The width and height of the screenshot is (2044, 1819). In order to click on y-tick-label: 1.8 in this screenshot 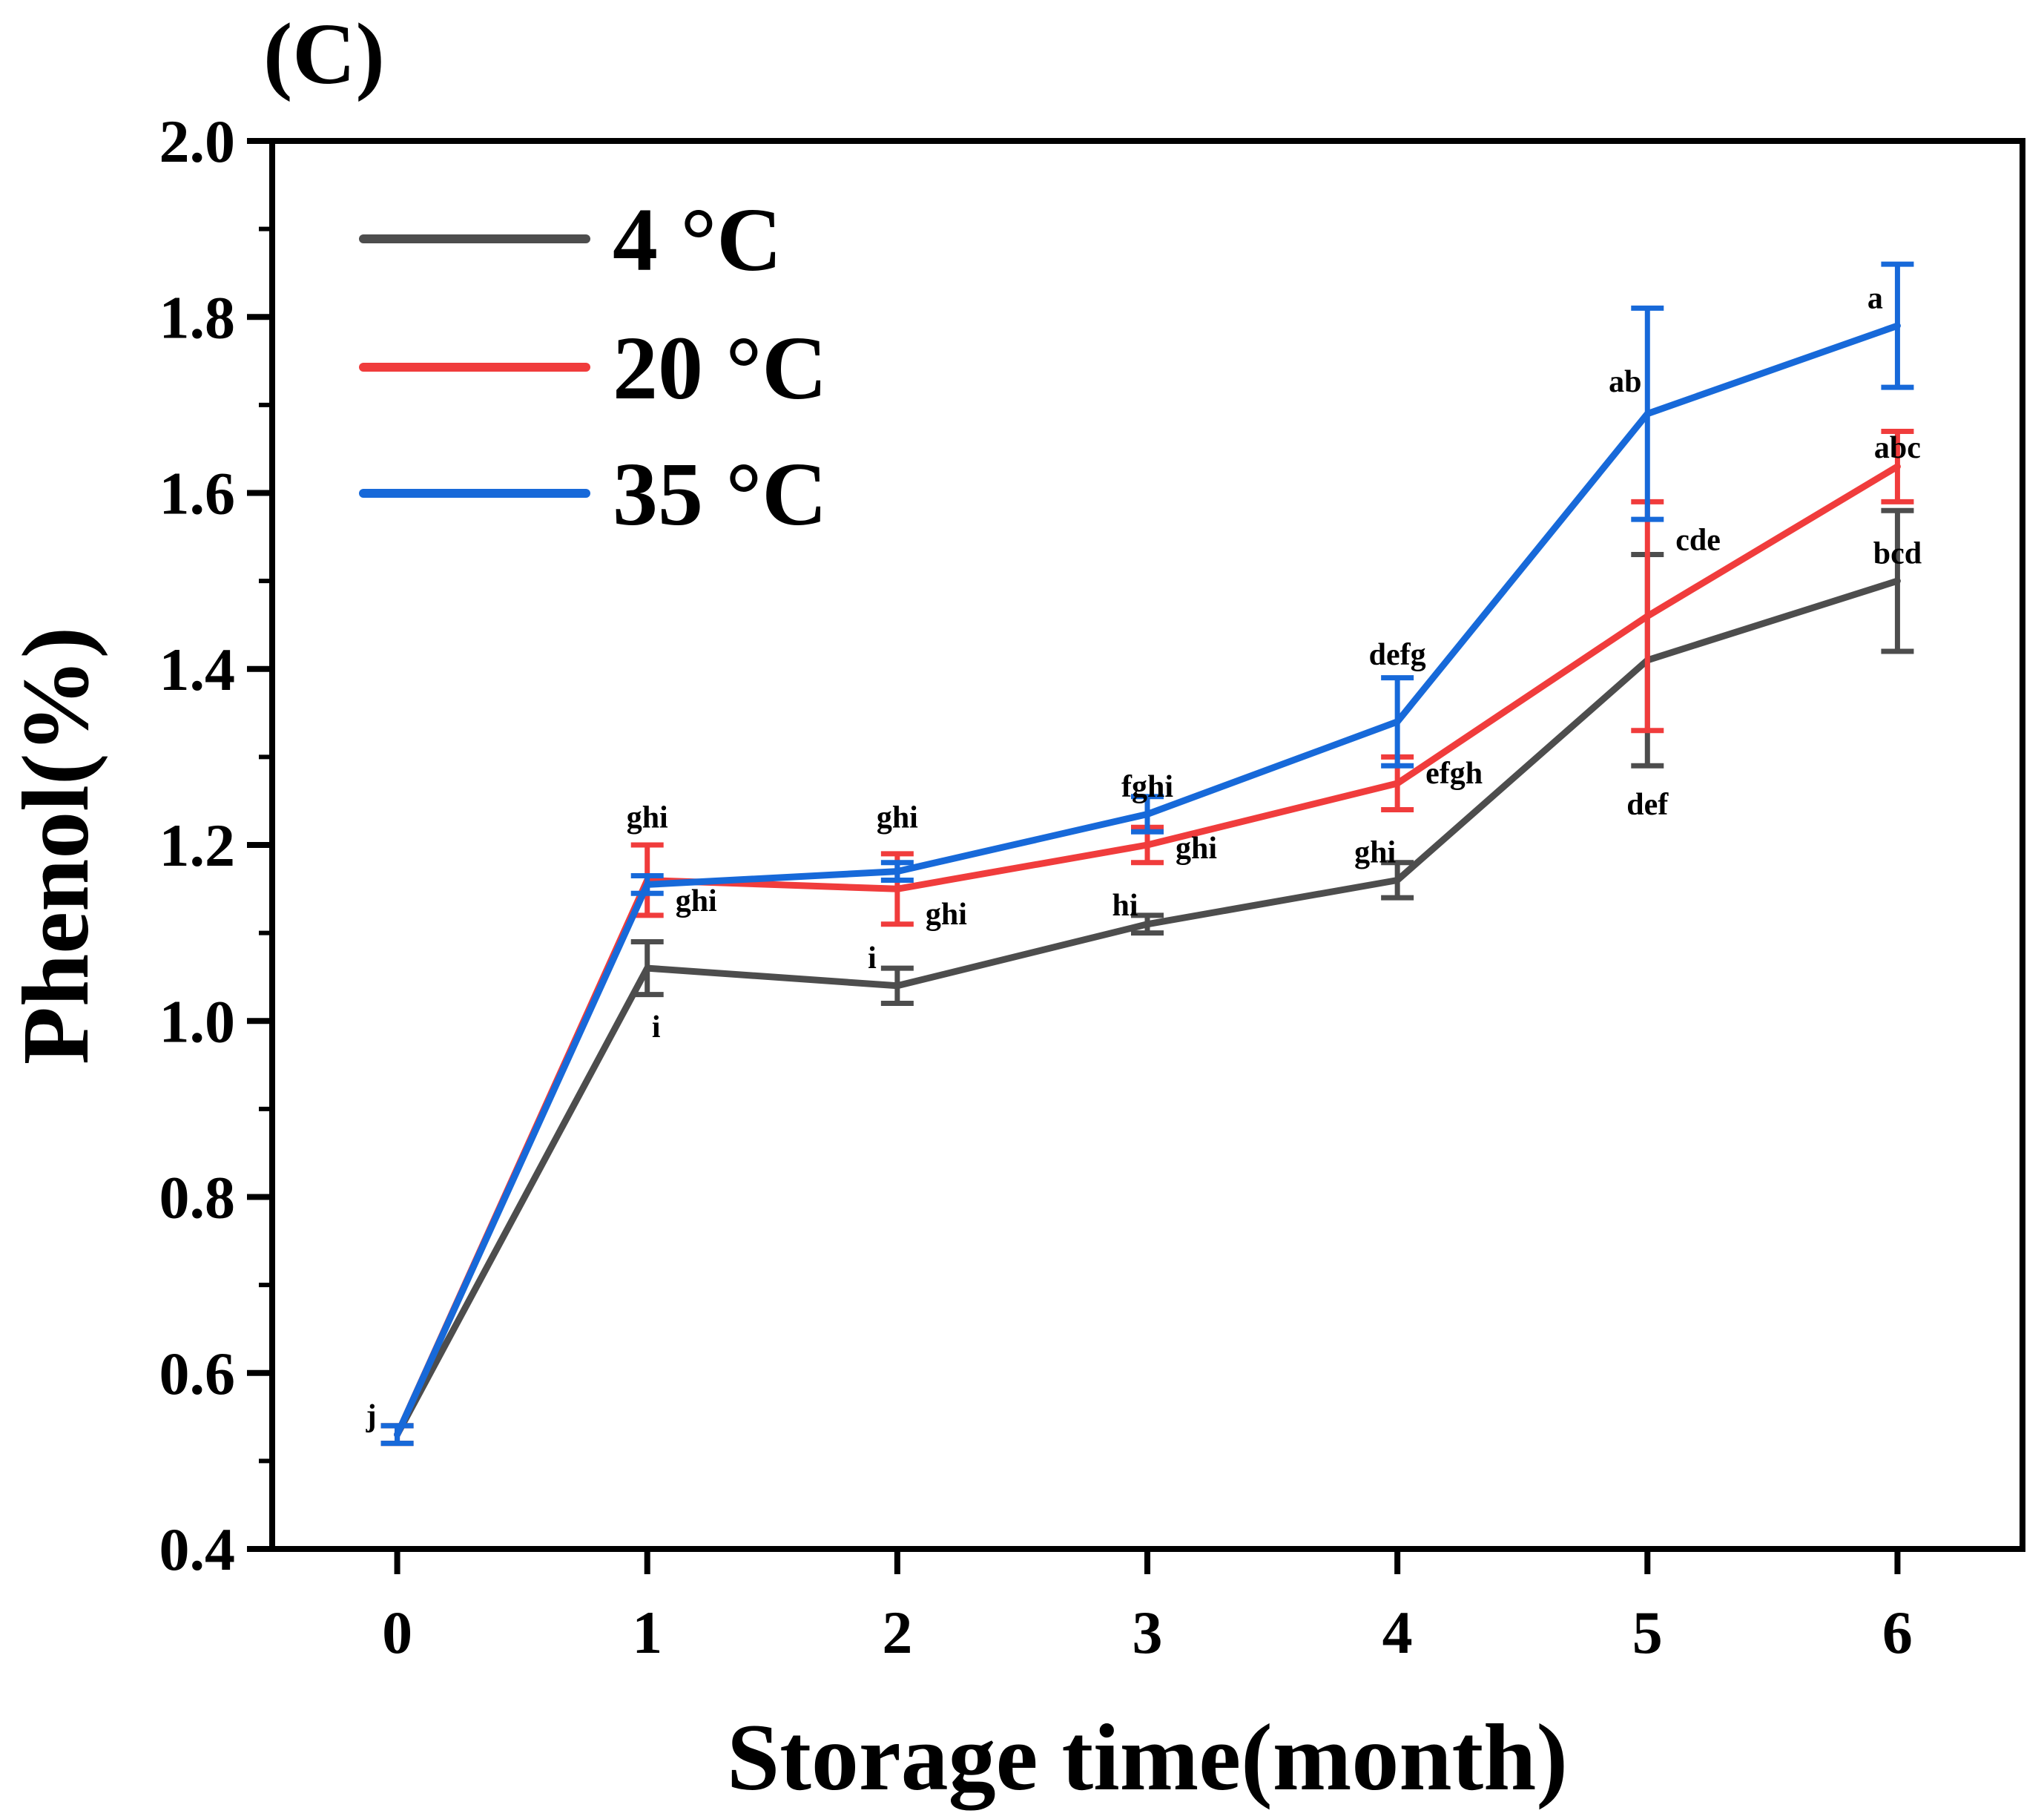, I will do `click(197, 317)`.